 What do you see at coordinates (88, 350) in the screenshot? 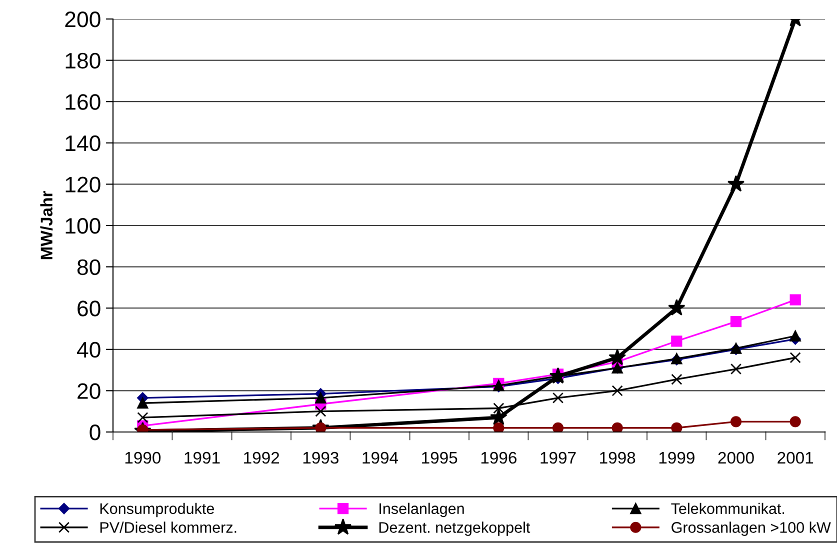
I see `y-tick-label: 40` at bounding box center [88, 350].